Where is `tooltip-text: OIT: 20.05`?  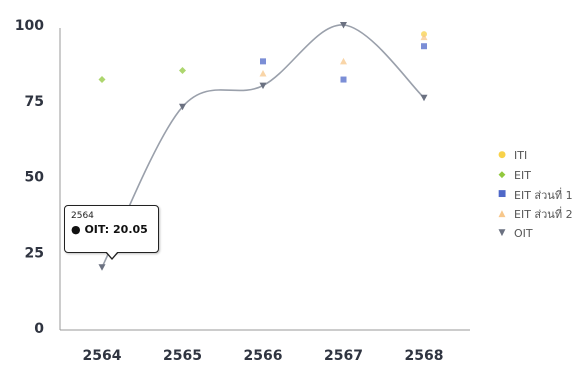
tooltip-text: OIT: 20.05 is located at coordinates (116, 229).